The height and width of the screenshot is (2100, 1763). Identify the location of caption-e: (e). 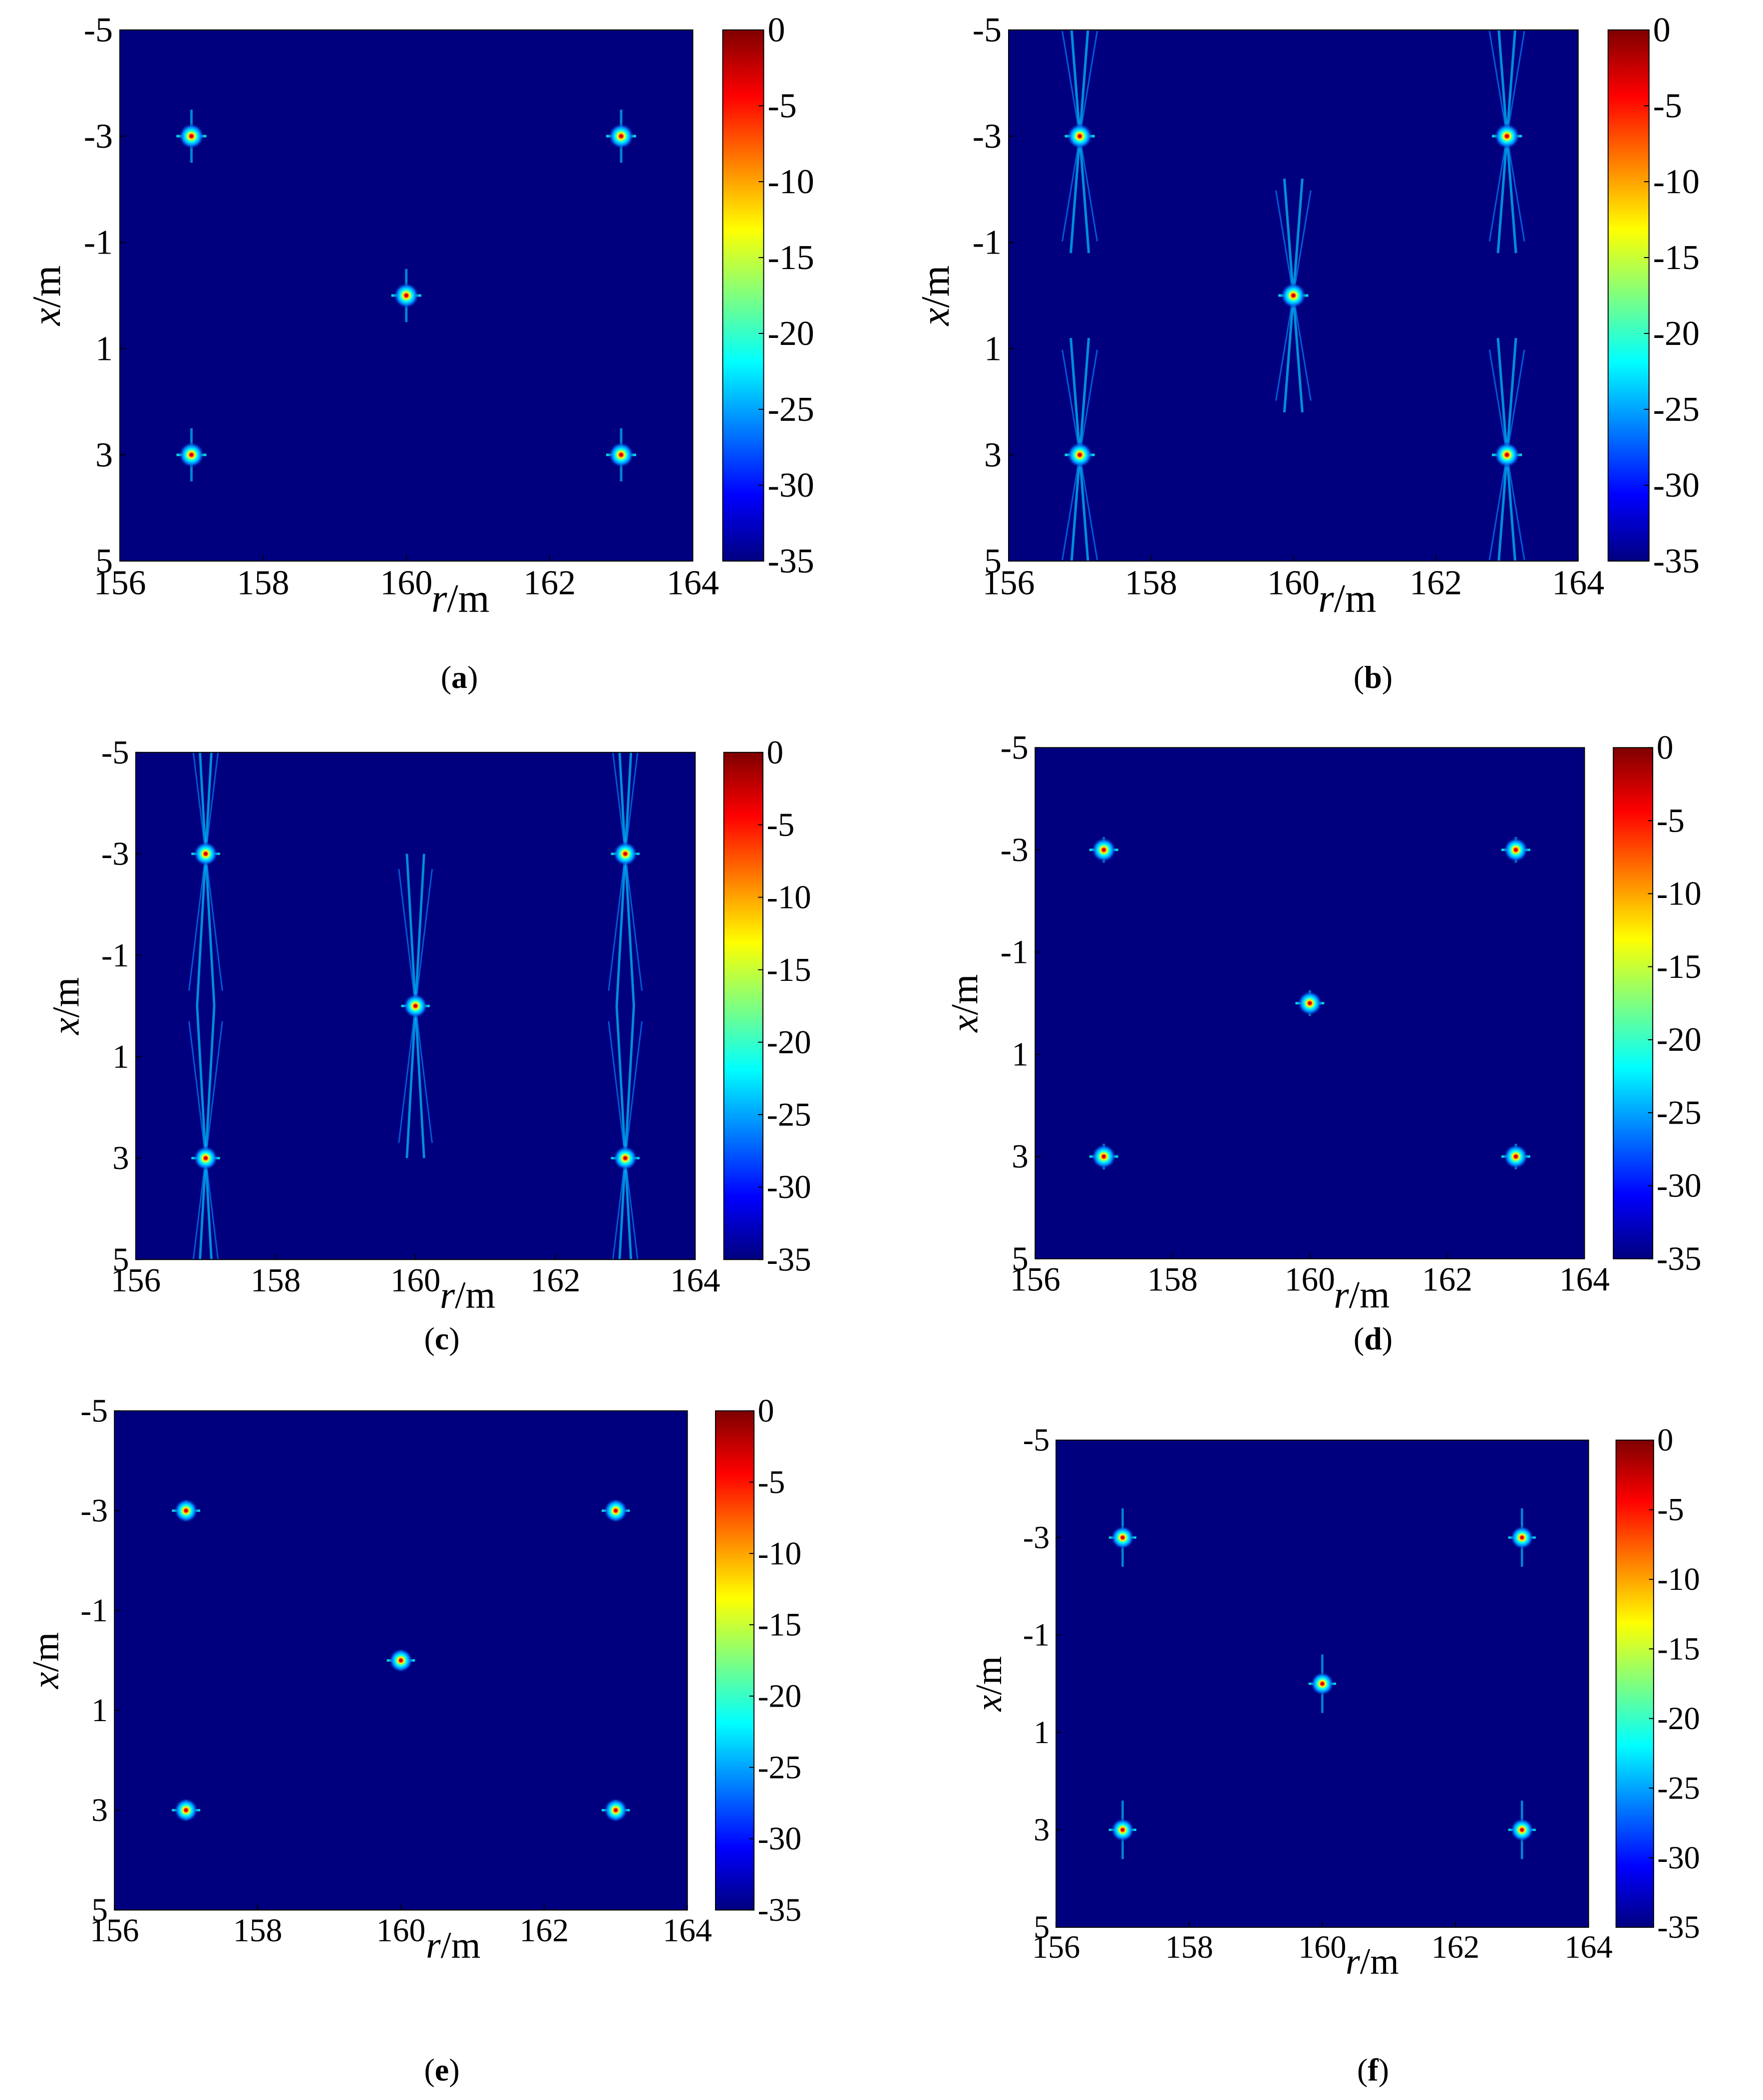
(442, 2070).